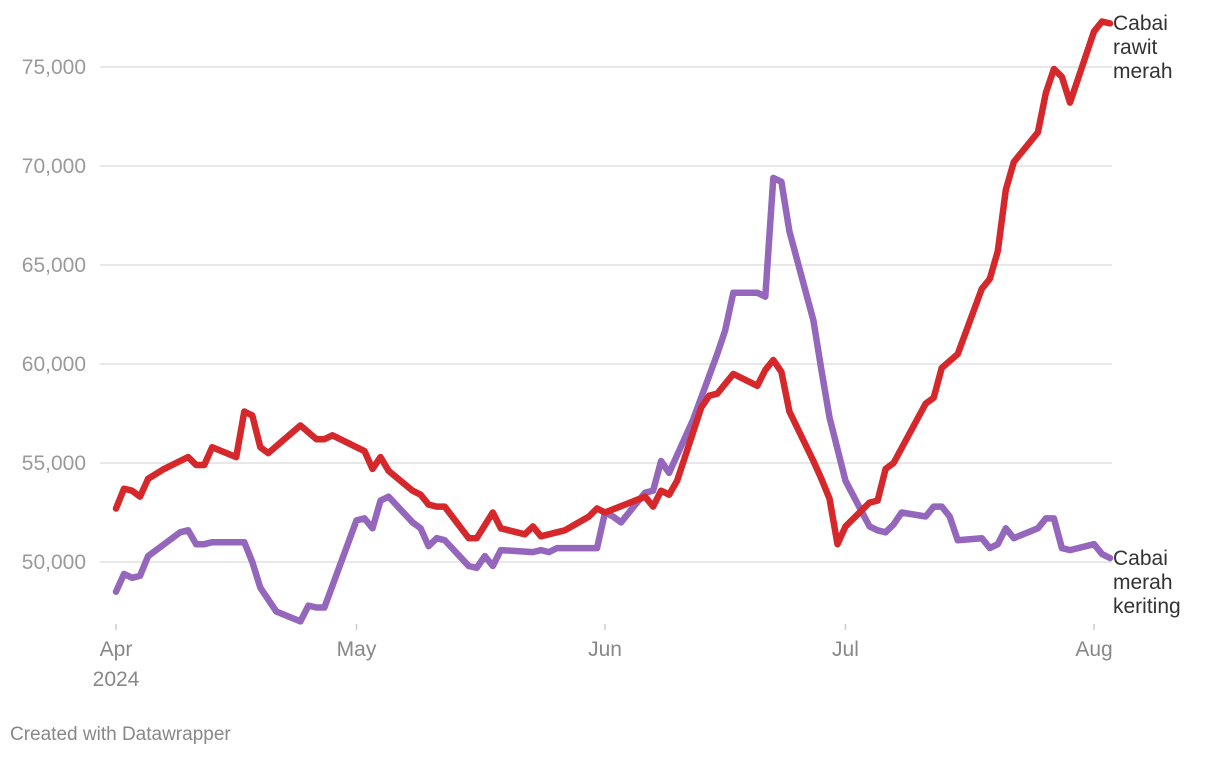 Image resolution: width=1220 pixels, height=760 pixels. I want to click on y-tick-label: 70,000, so click(54, 166).